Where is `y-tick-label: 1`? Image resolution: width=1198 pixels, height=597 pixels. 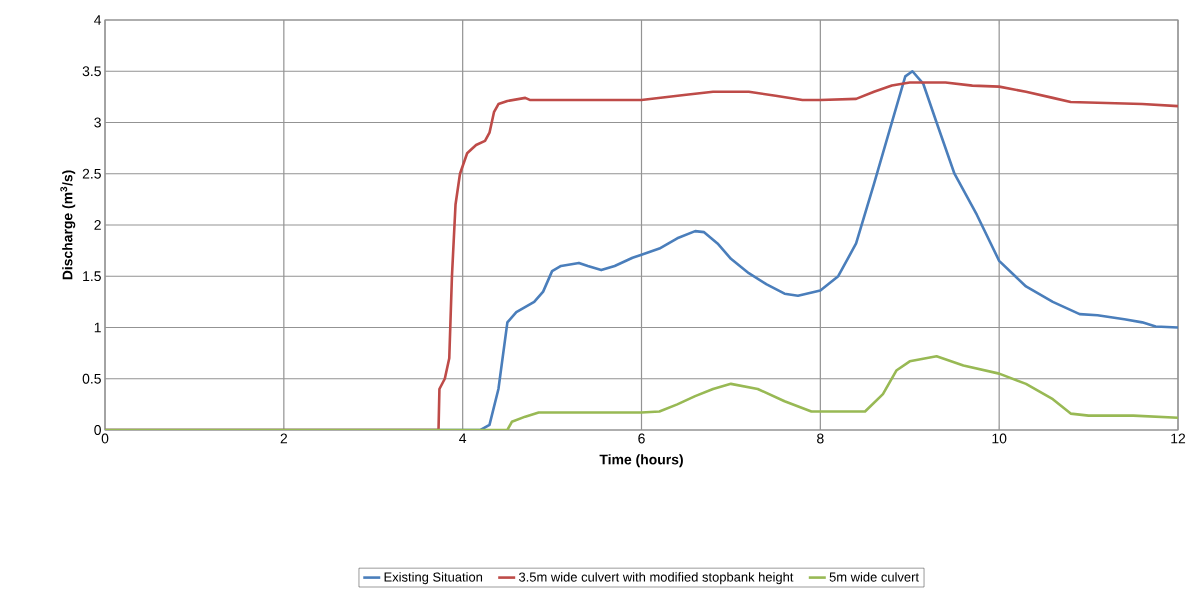 y-tick-label: 1 is located at coordinates (97, 327).